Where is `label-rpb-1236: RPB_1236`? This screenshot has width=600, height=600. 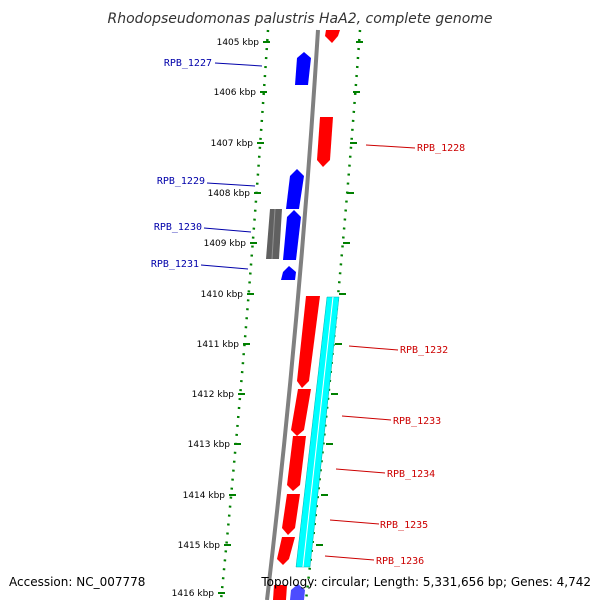 label-rpb-1236: RPB_1236 is located at coordinates (374, 561).